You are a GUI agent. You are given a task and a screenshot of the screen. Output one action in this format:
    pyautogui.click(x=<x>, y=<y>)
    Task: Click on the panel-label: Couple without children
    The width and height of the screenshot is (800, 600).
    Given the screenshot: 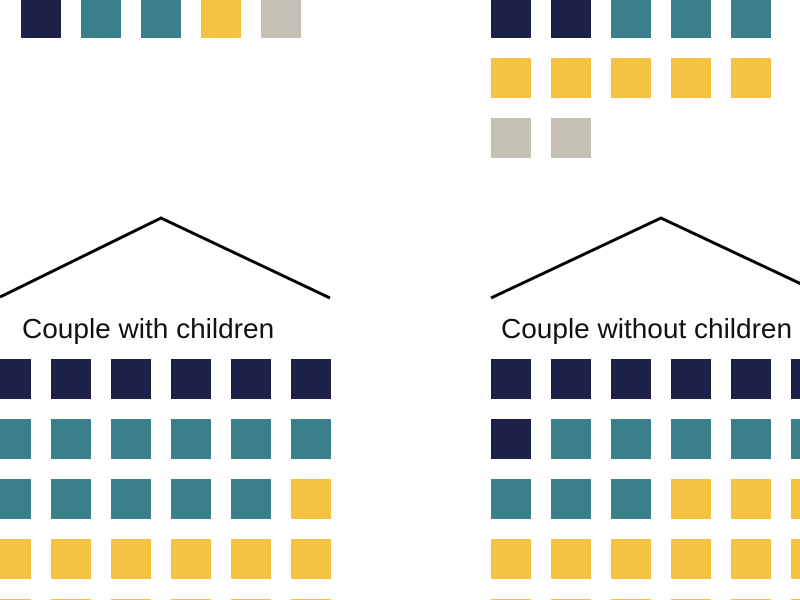 What is the action you would take?
    pyautogui.click(x=646, y=328)
    